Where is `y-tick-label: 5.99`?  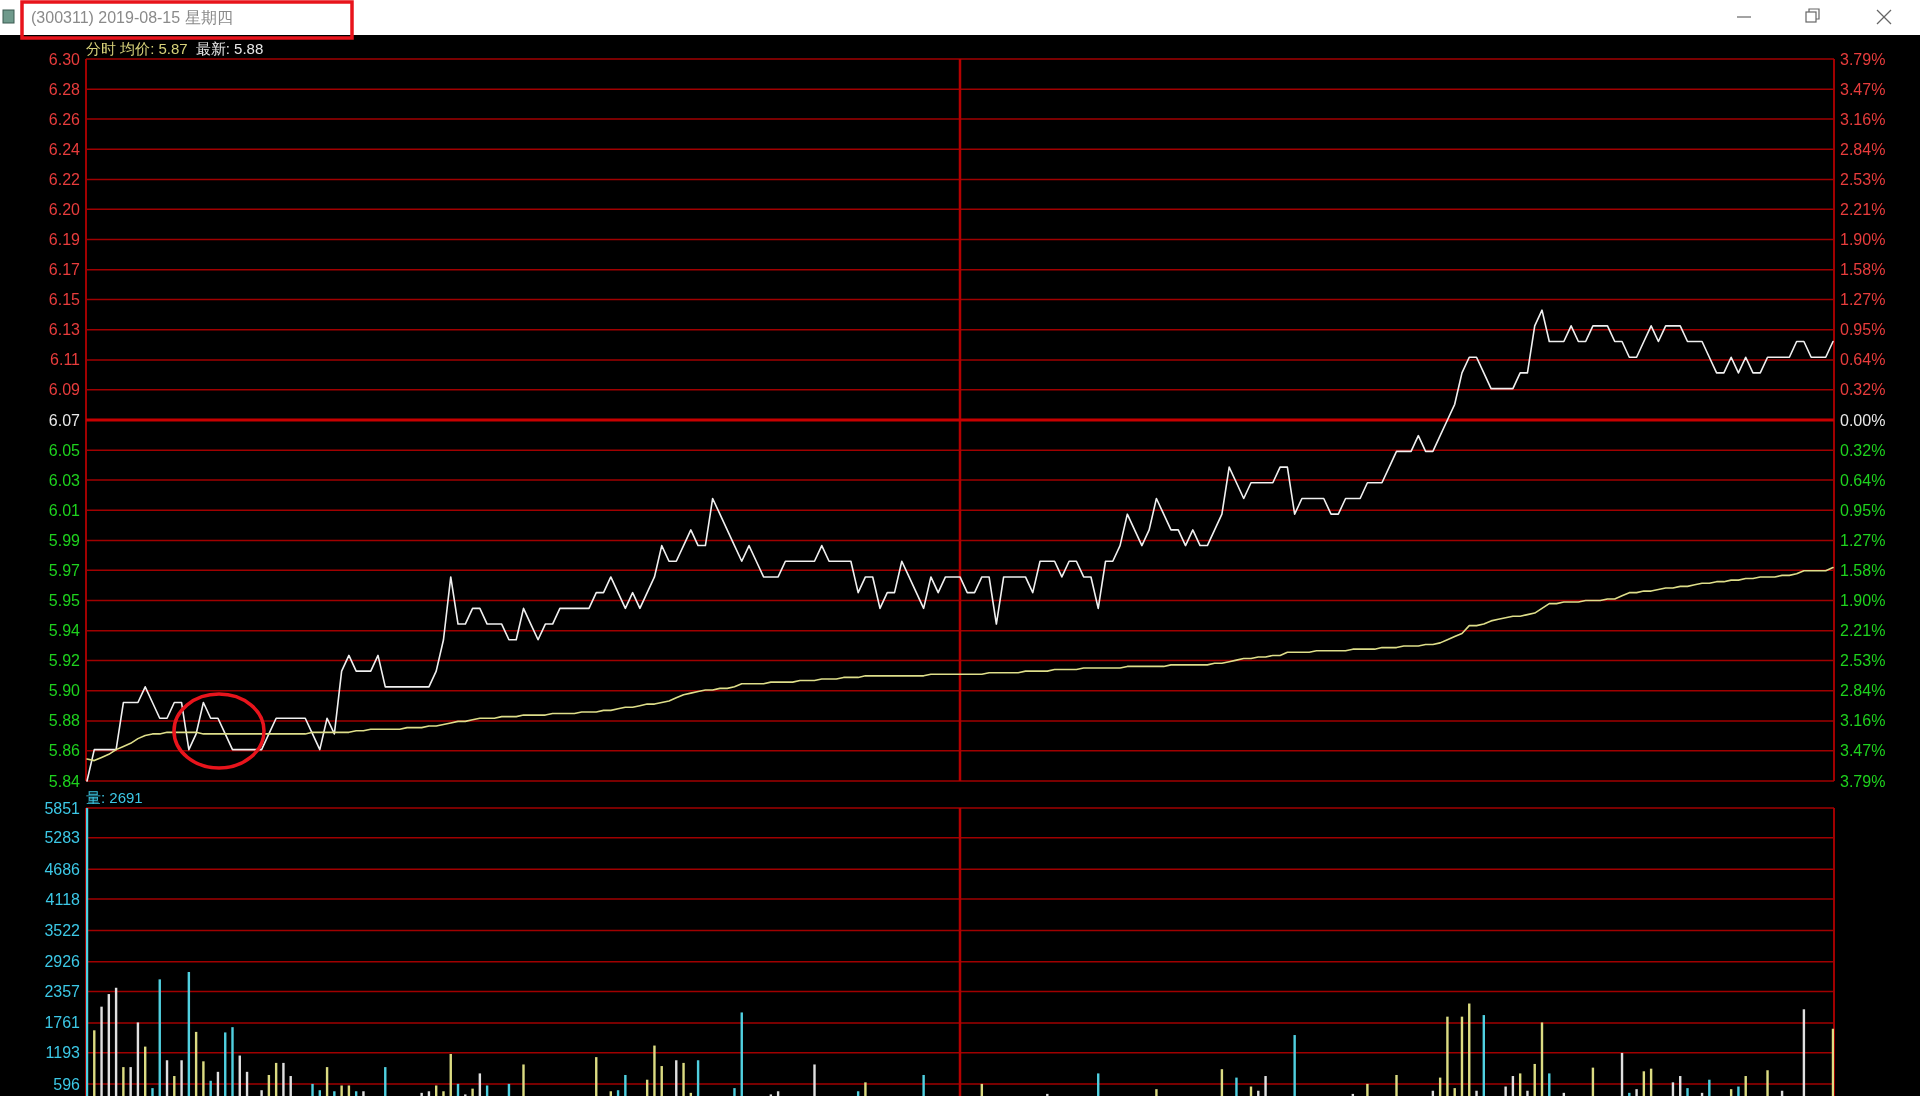
y-tick-label: 5.99 is located at coordinates (64, 540).